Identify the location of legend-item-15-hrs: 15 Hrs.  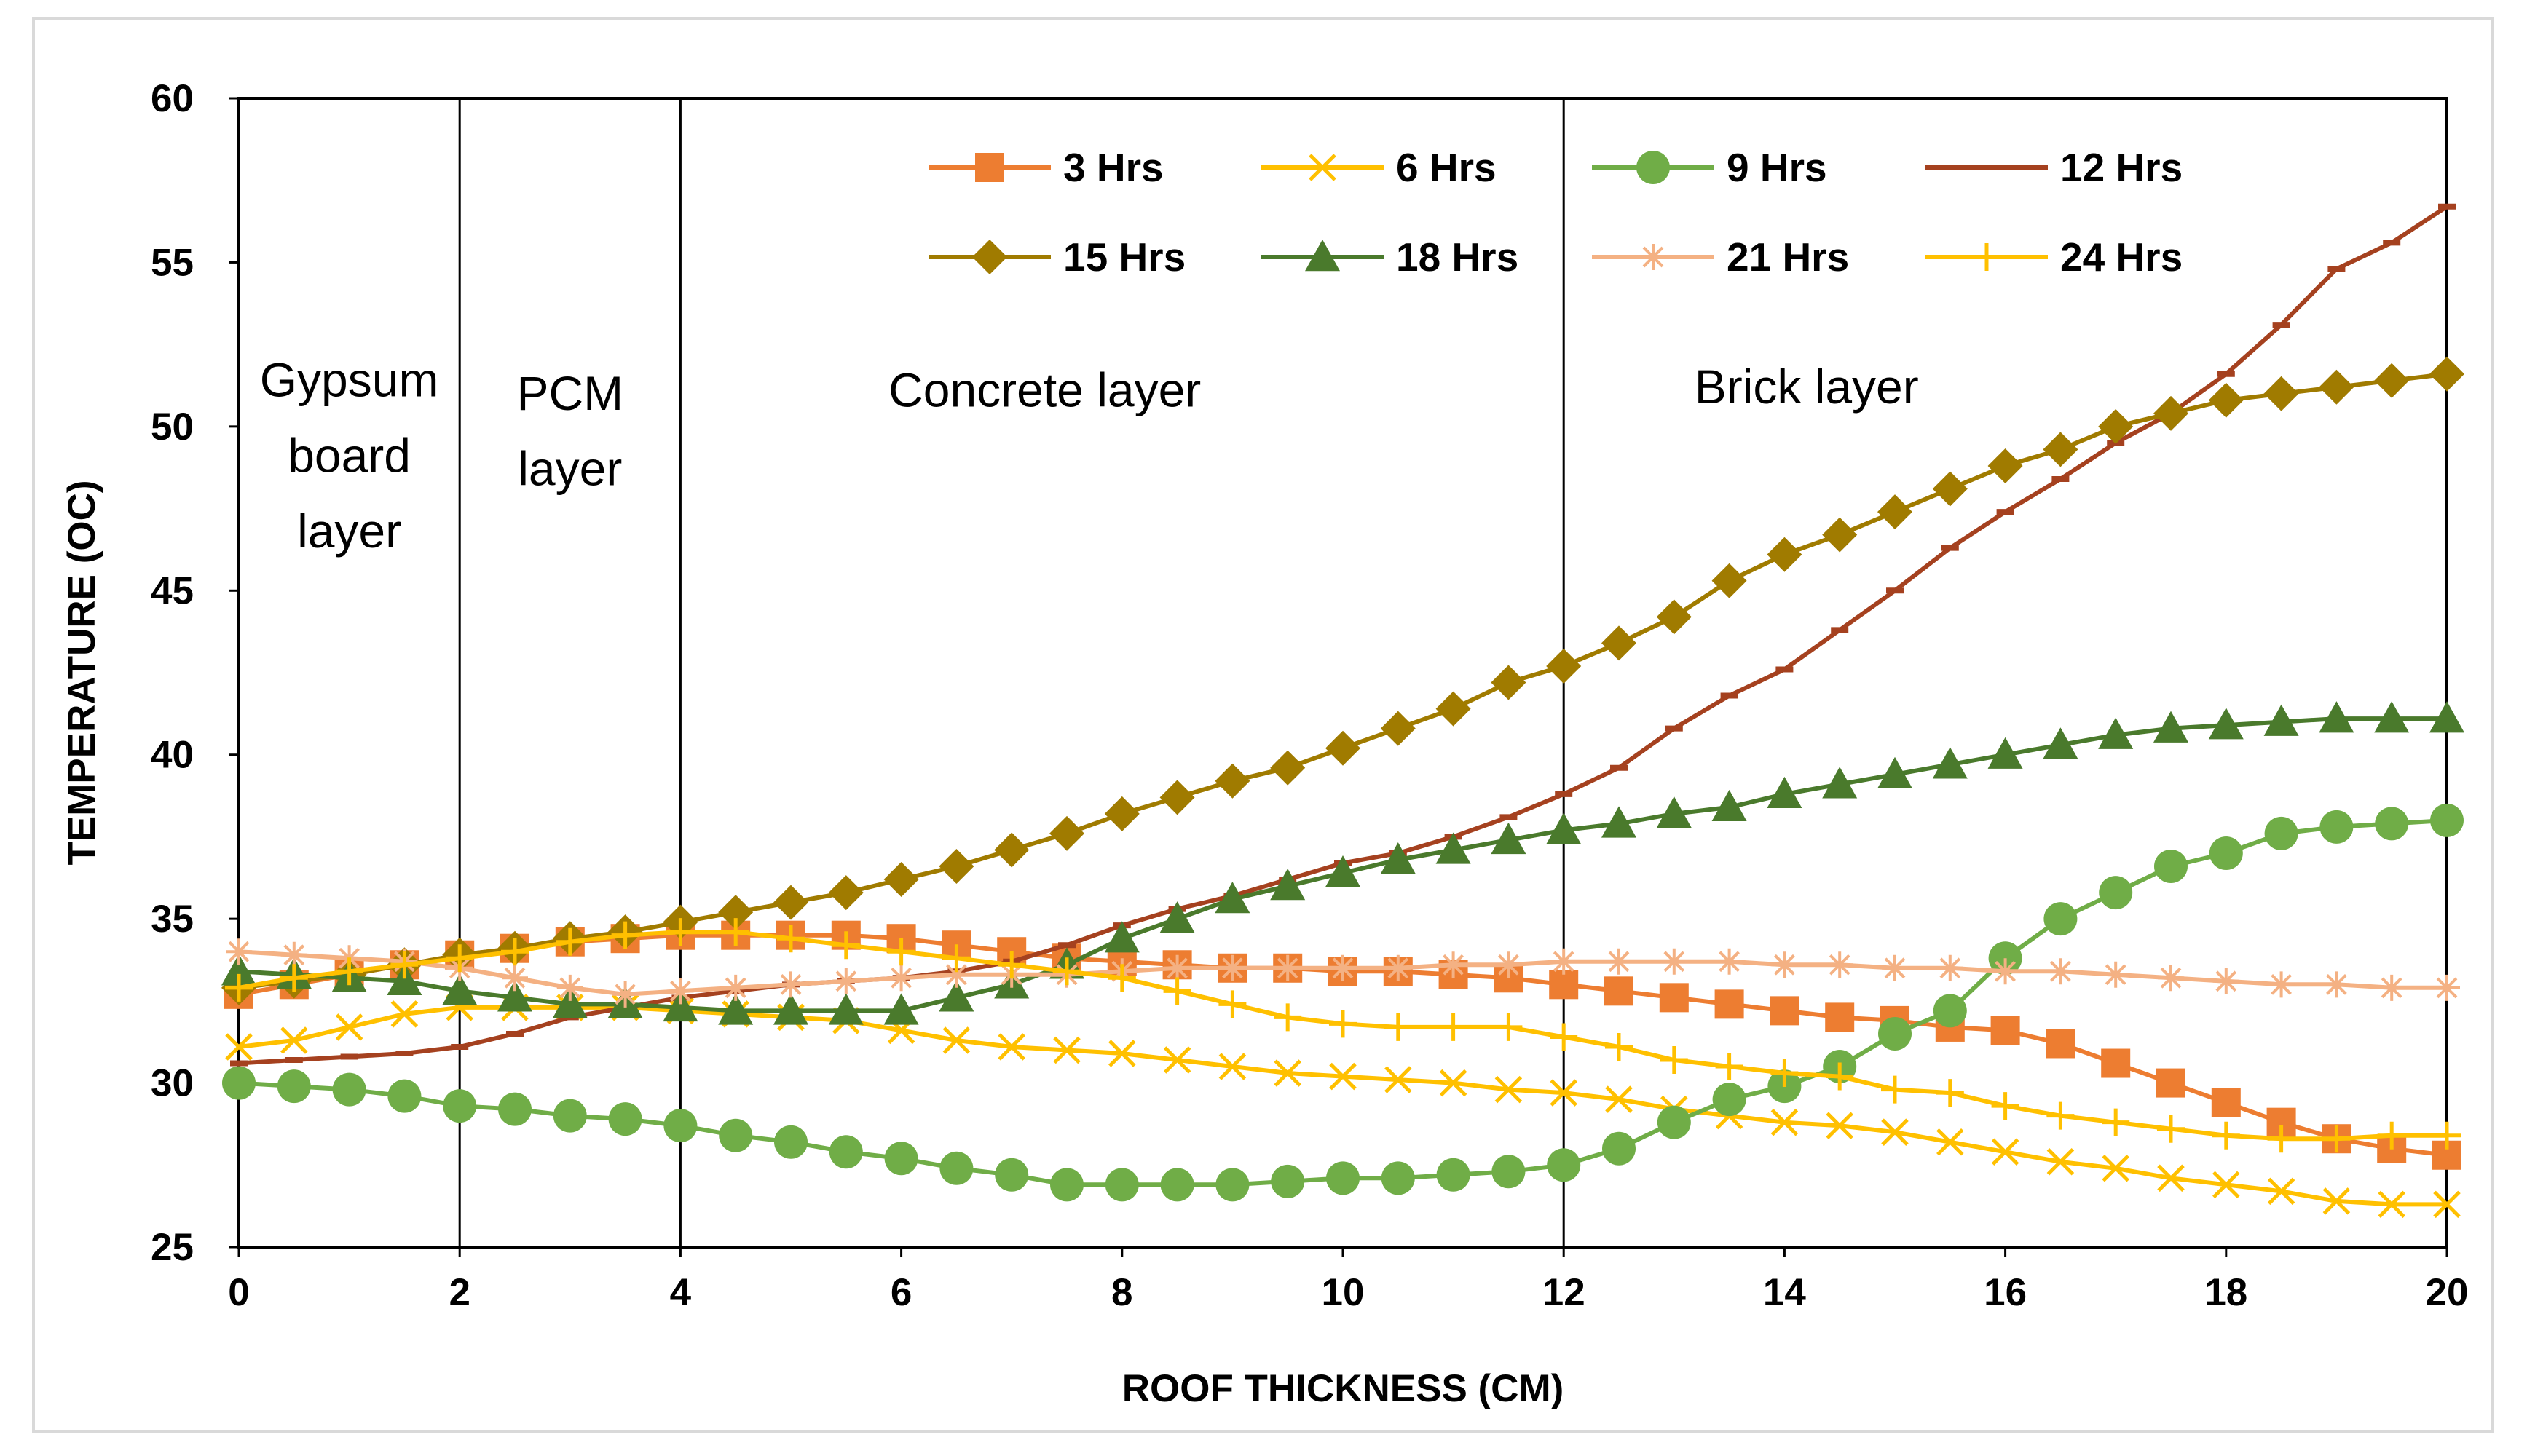
(1057, 257).